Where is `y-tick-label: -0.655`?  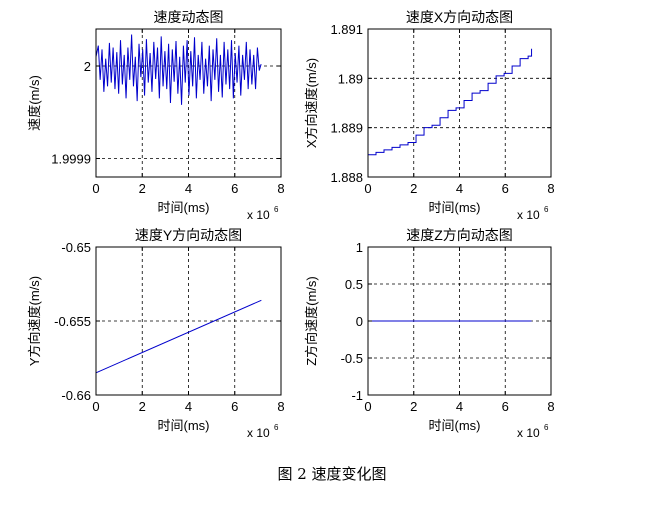 y-tick-label: -0.655 is located at coordinates (72, 321).